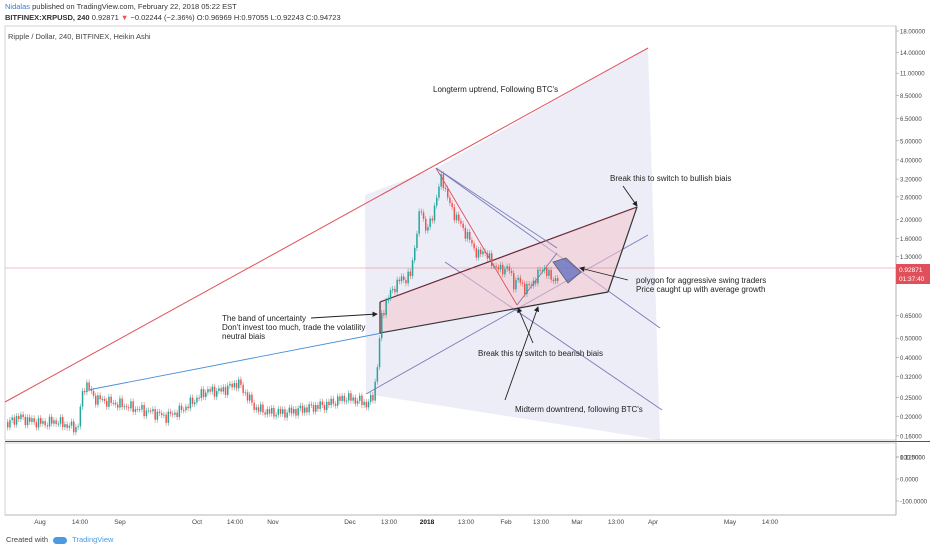  Describe the element at coordinates (506, 522) in the screenshot. I see `x-tick-label: Feb` at that location.